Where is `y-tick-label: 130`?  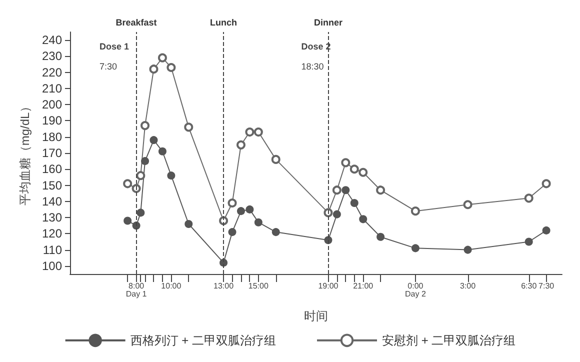 y-tick-label: 130 is located at coordinates (52, 217).